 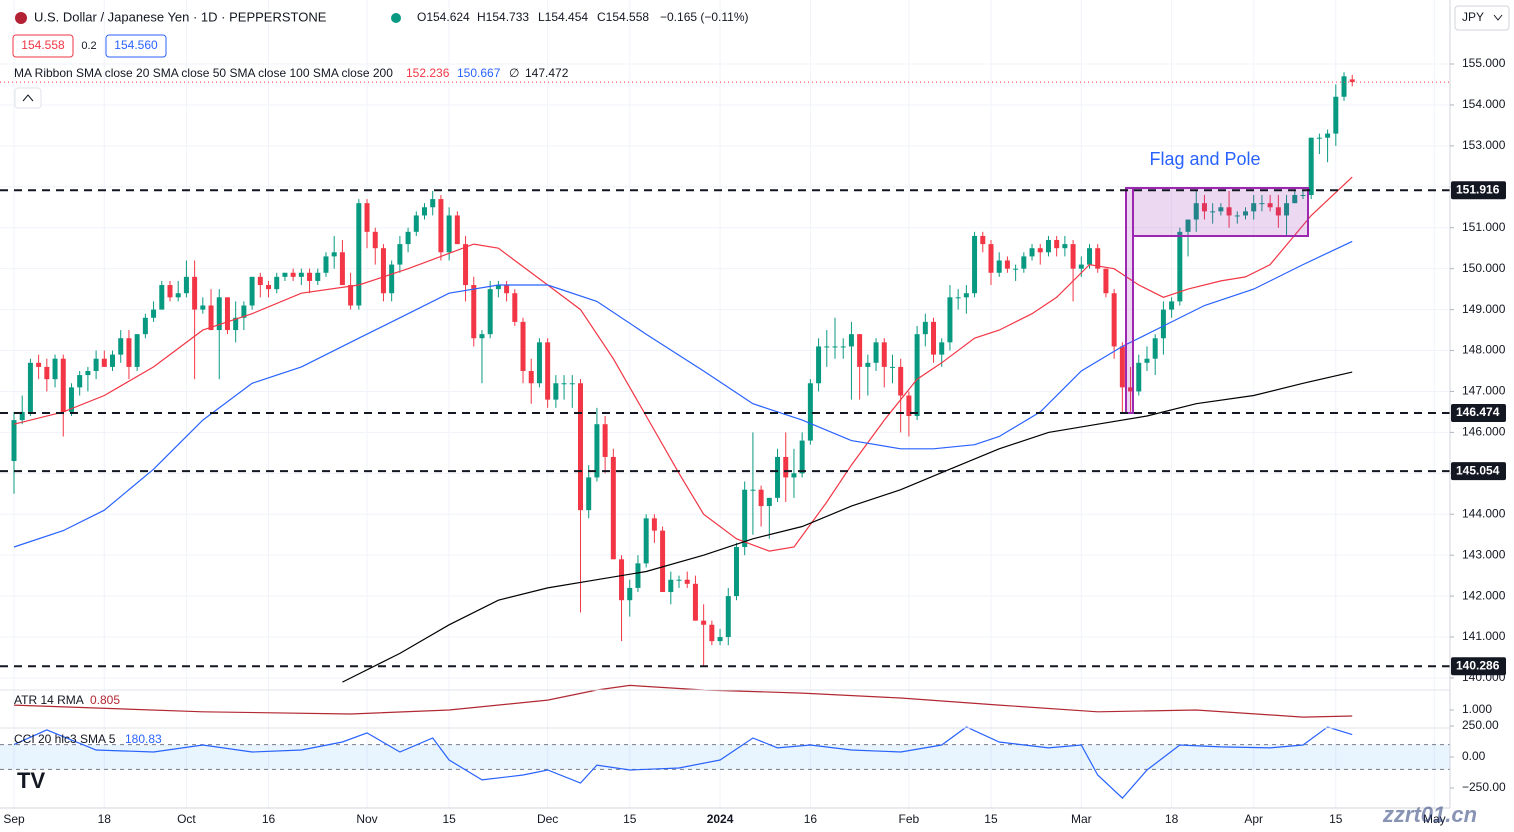 I want to click on cci-value: 180.83, so click(x=143, y=739).